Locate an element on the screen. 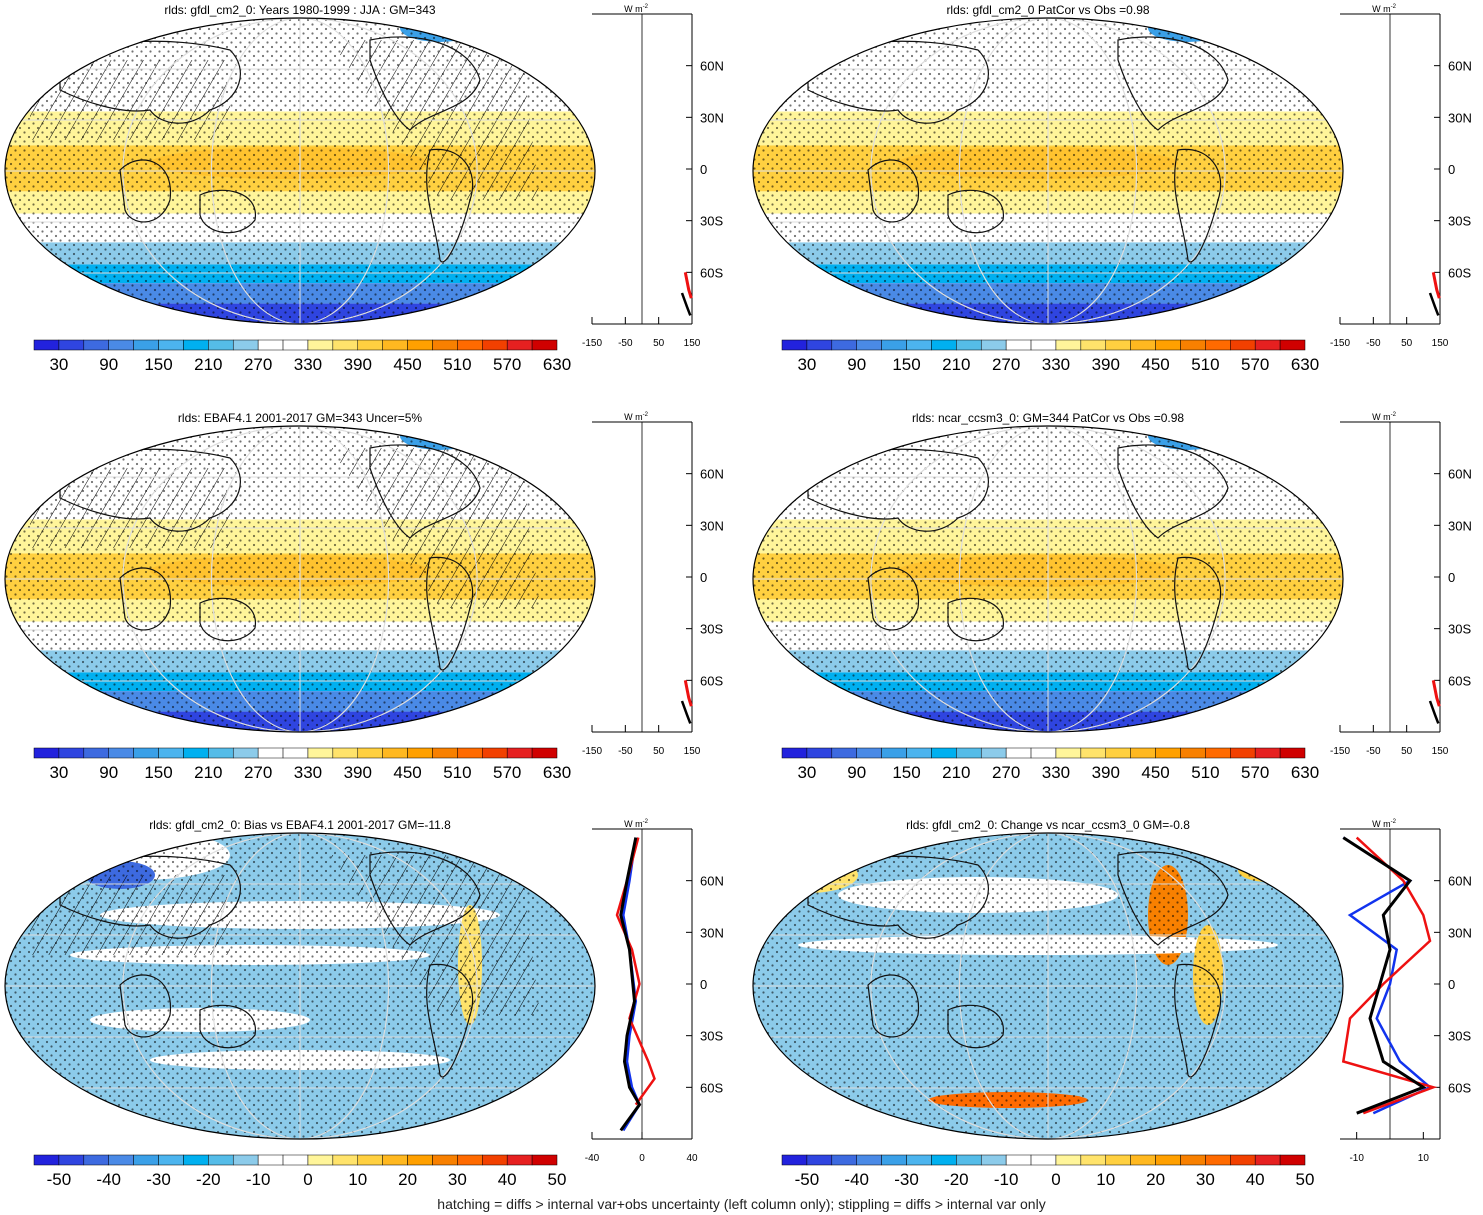 The height and width of the screenshot is (1215, 1483). colorbar-label: 50 is located at coordinates (1305, 1179).